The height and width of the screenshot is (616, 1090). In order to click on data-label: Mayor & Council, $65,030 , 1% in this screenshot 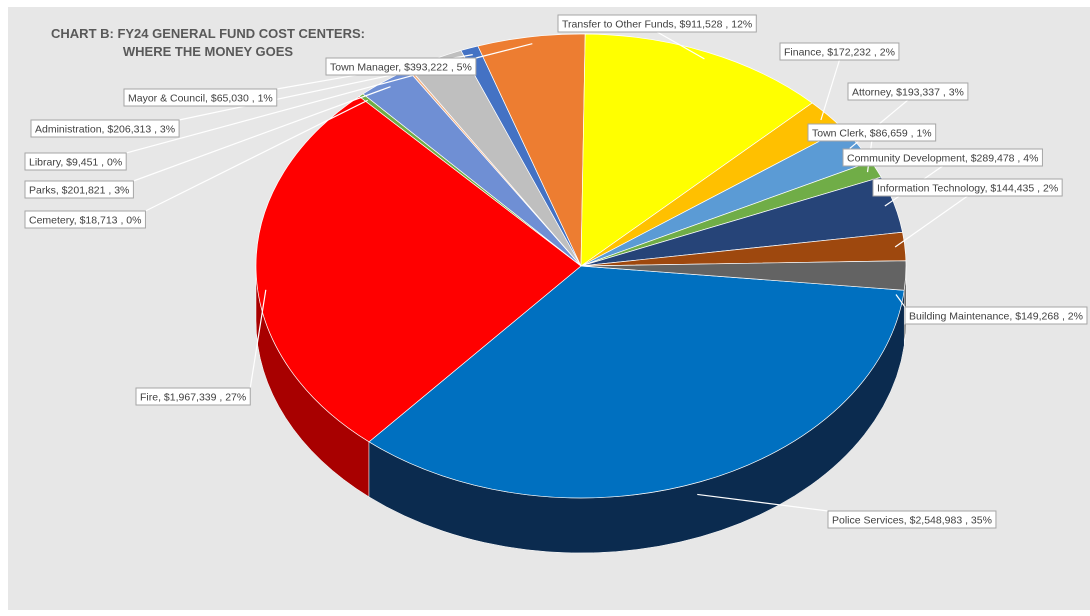, I will do `click(200, 97)`.